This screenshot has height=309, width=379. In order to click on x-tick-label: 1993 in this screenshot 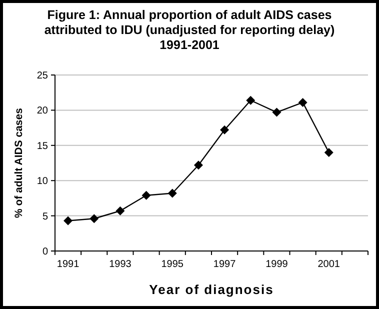, I will do `click(120, 264)`.